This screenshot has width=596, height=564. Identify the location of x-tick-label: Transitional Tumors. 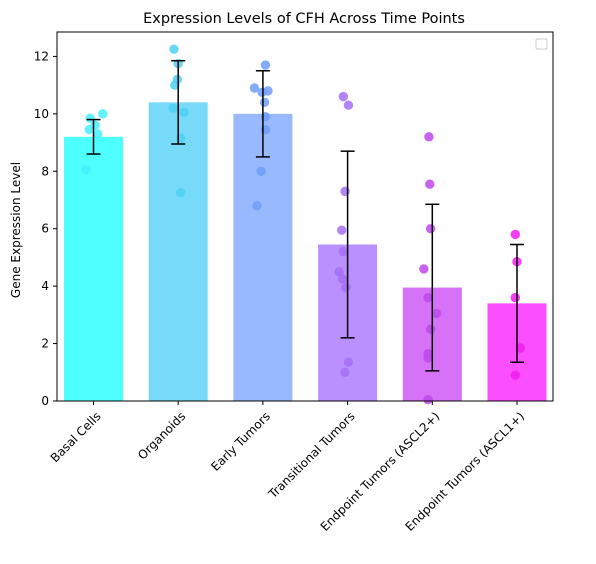
(311, 455).